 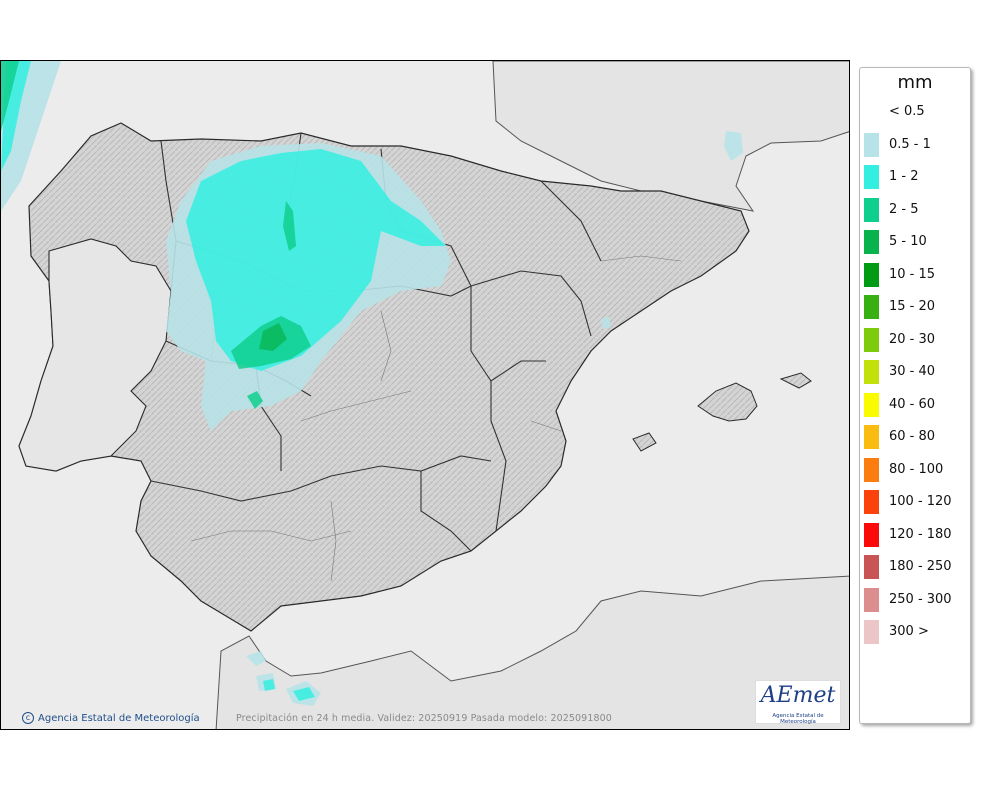 What do you see at coordinates (28, 718) in the screenshot?
I see `copyright-icon: c` at bounding box center [28, 718].